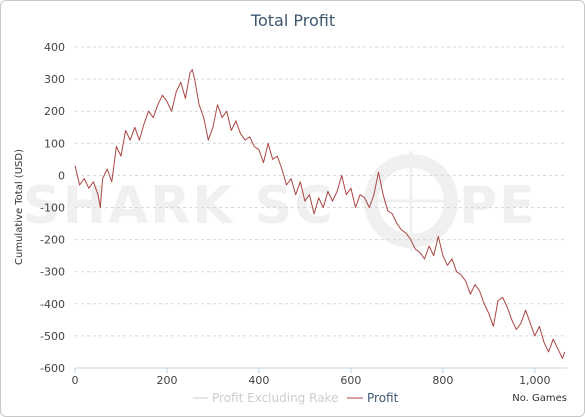 Image resolution: width=585 pixels, height=417 pixels. I want to click on x-tick-label: 200, so click(166, 380).